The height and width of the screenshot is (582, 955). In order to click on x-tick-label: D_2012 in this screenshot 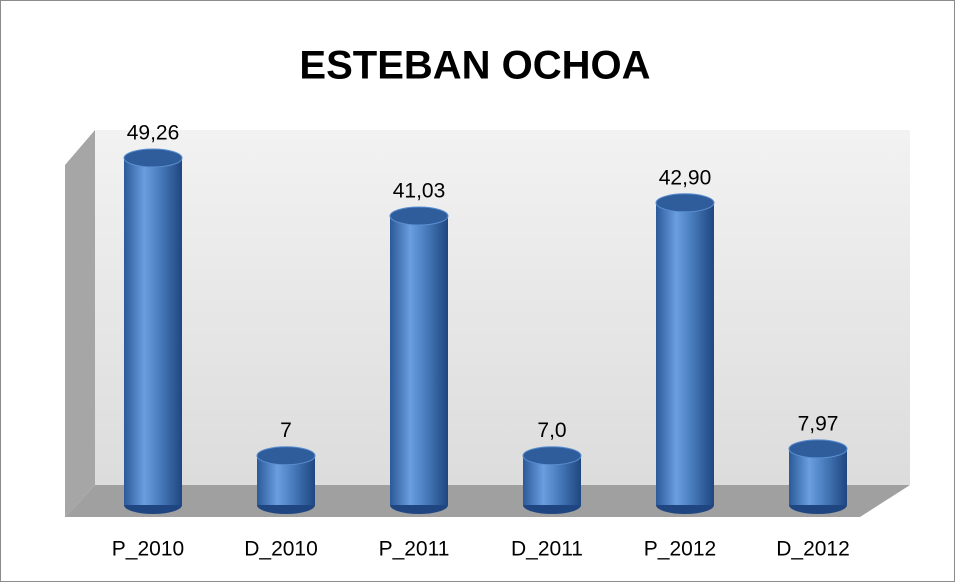, I will do `click(813, 549)`.